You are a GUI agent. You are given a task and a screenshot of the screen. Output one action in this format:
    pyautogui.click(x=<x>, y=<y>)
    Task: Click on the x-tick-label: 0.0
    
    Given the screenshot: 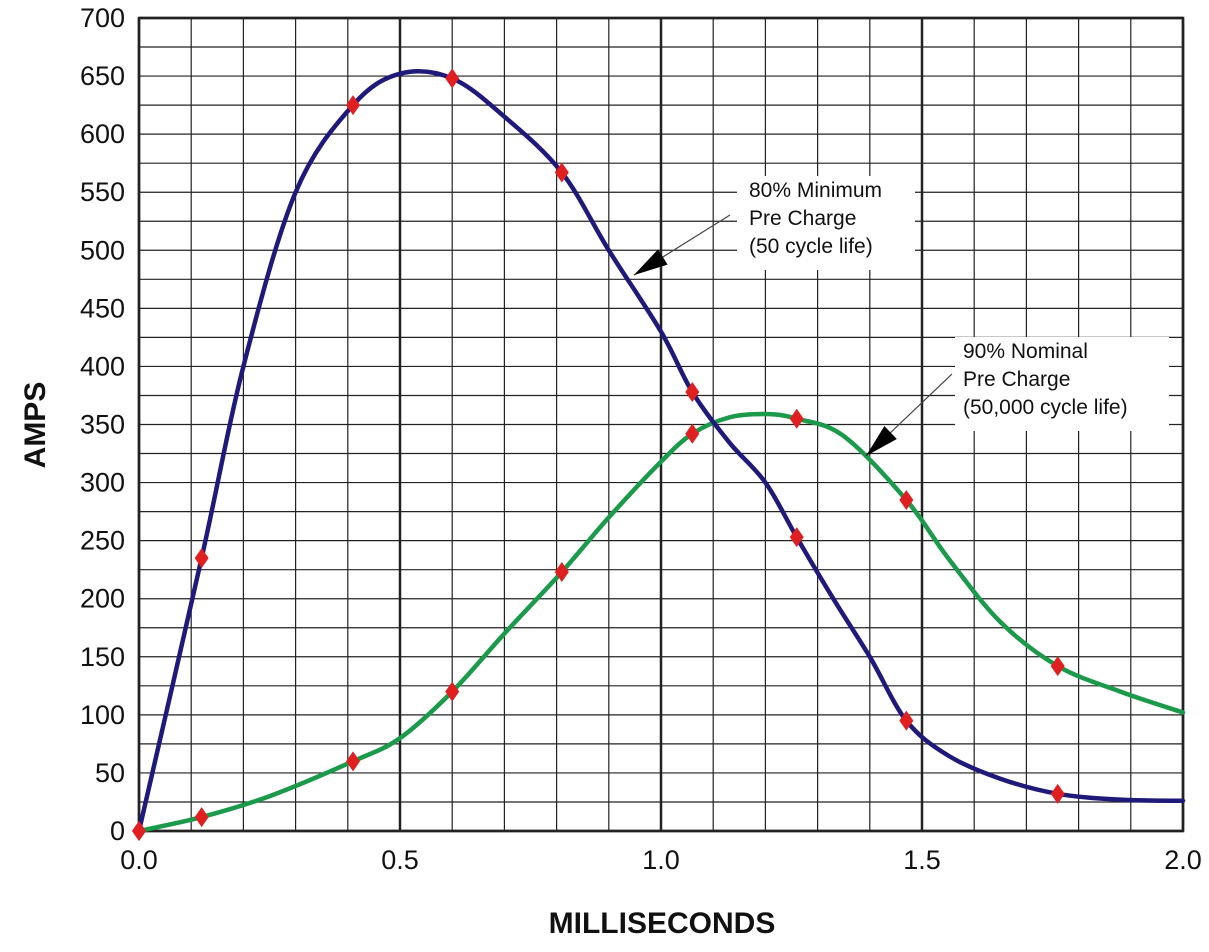 What is the action you would take?
    pyautogui.click(x=139, y=860)
    